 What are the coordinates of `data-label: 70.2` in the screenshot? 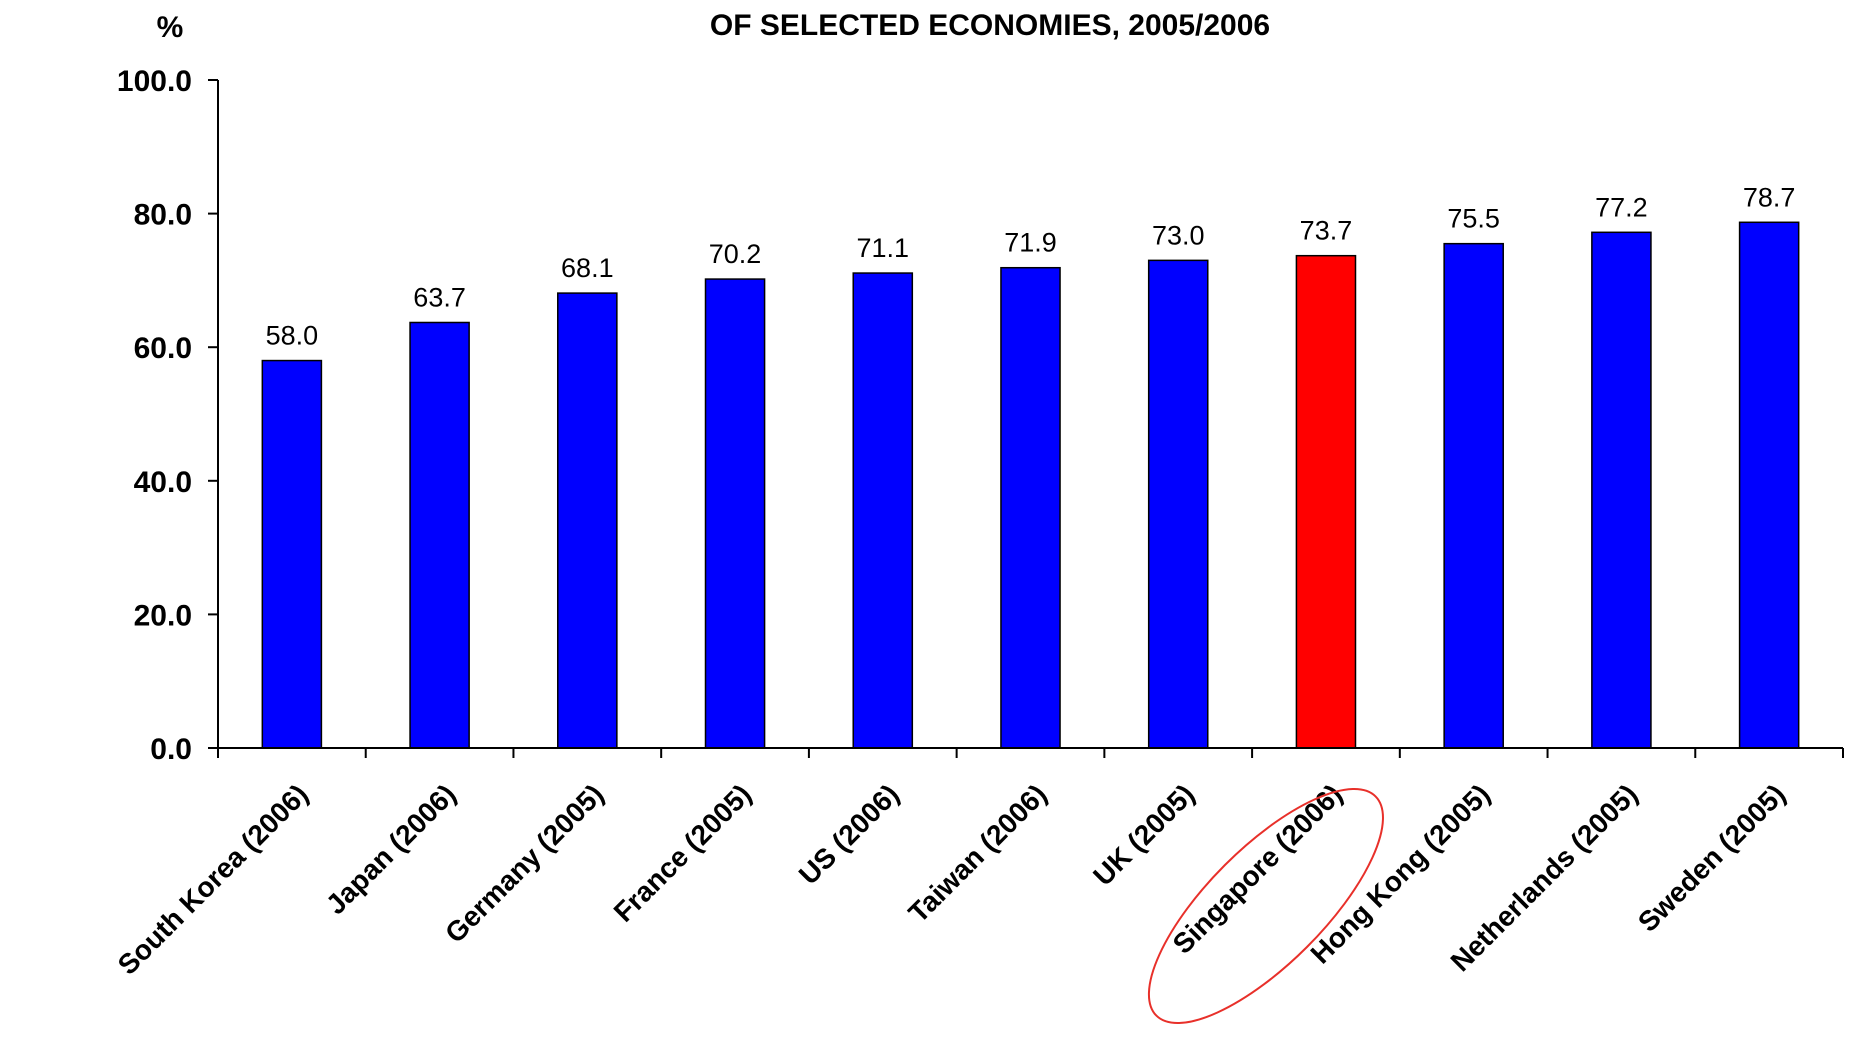 It's located at (735, 254).